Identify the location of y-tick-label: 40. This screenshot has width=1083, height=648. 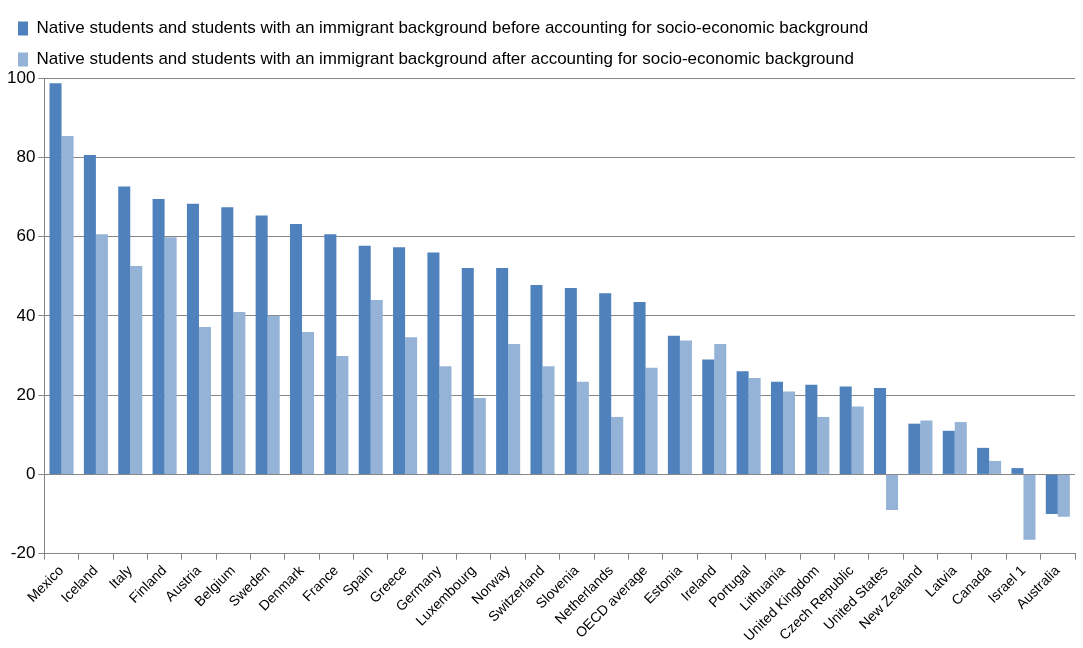
(26, 315).